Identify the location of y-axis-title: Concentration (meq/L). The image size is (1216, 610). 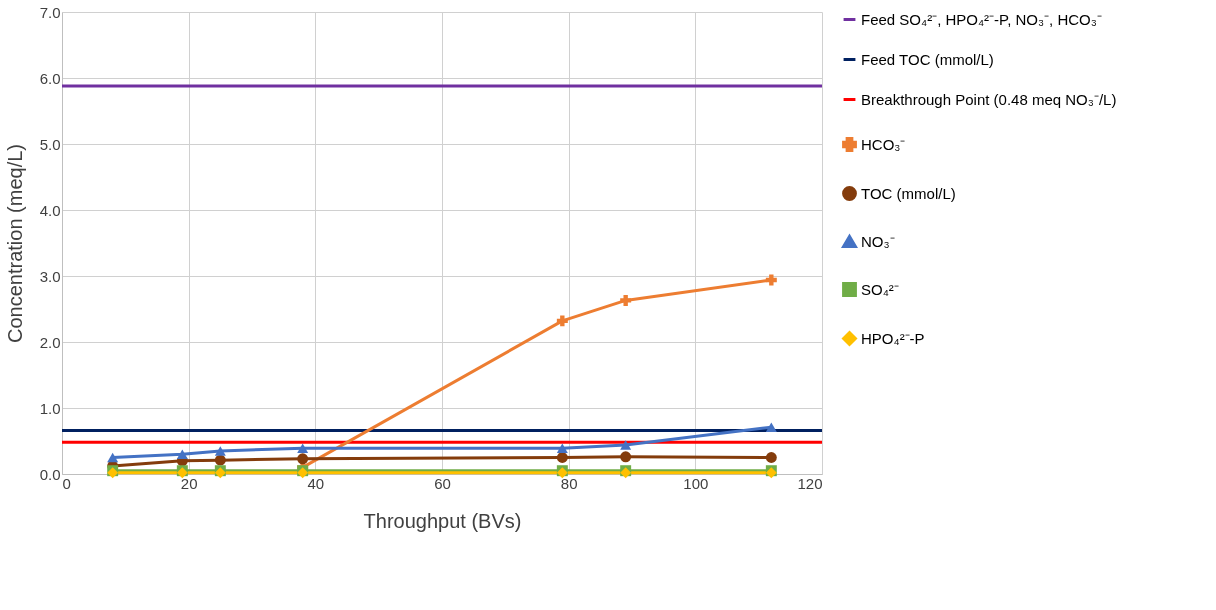
(14, 243).